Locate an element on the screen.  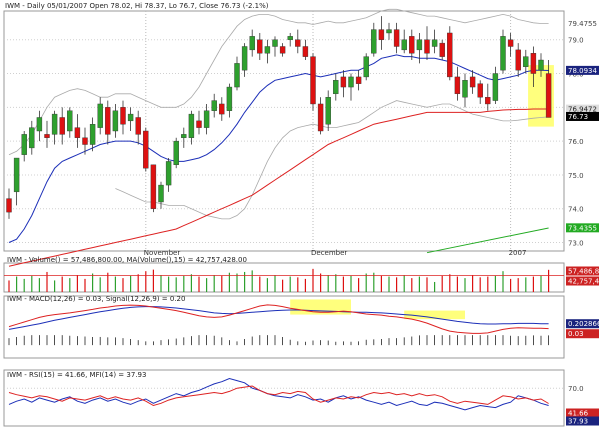
volume-ma-value-label-bg is located at coordinates (582, 281).